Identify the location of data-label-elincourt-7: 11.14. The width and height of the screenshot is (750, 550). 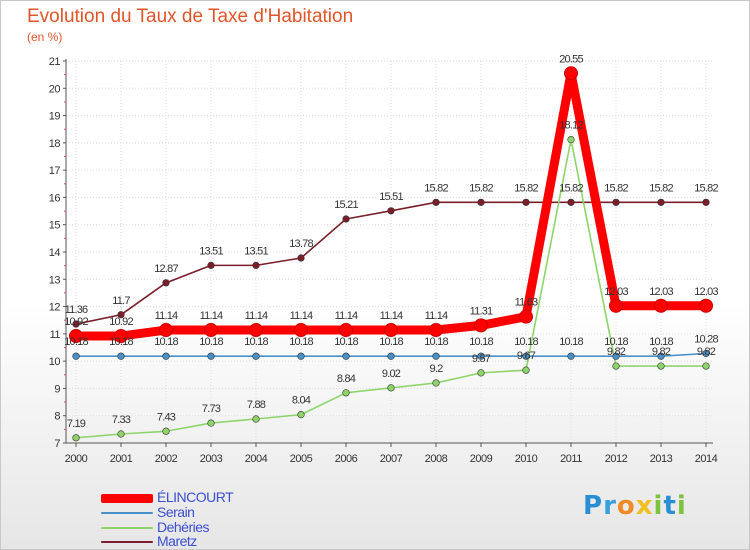
(391, 316).